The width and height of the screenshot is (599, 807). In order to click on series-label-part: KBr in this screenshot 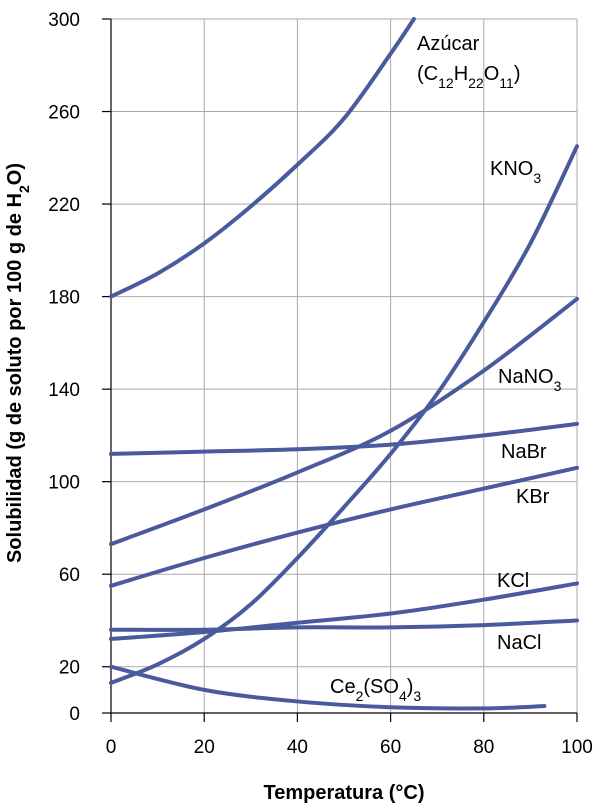, I will do `click(533, 497)`.